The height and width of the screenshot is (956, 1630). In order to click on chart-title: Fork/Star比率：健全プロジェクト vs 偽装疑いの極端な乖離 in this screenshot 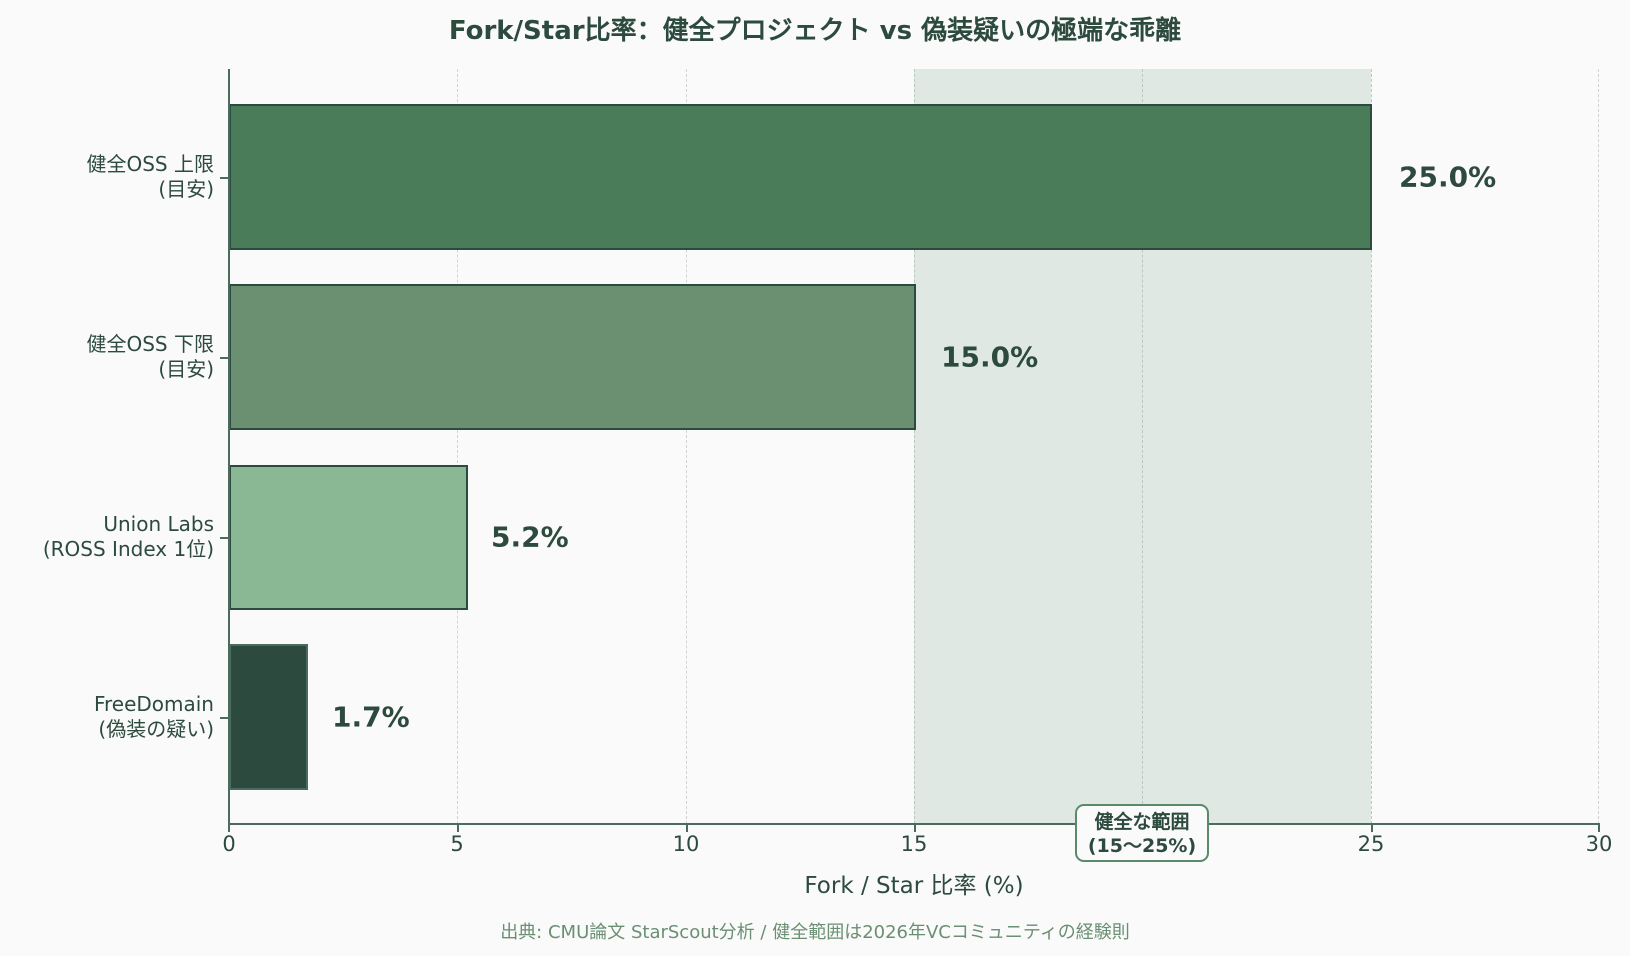, I will do `click(815, 31)`.